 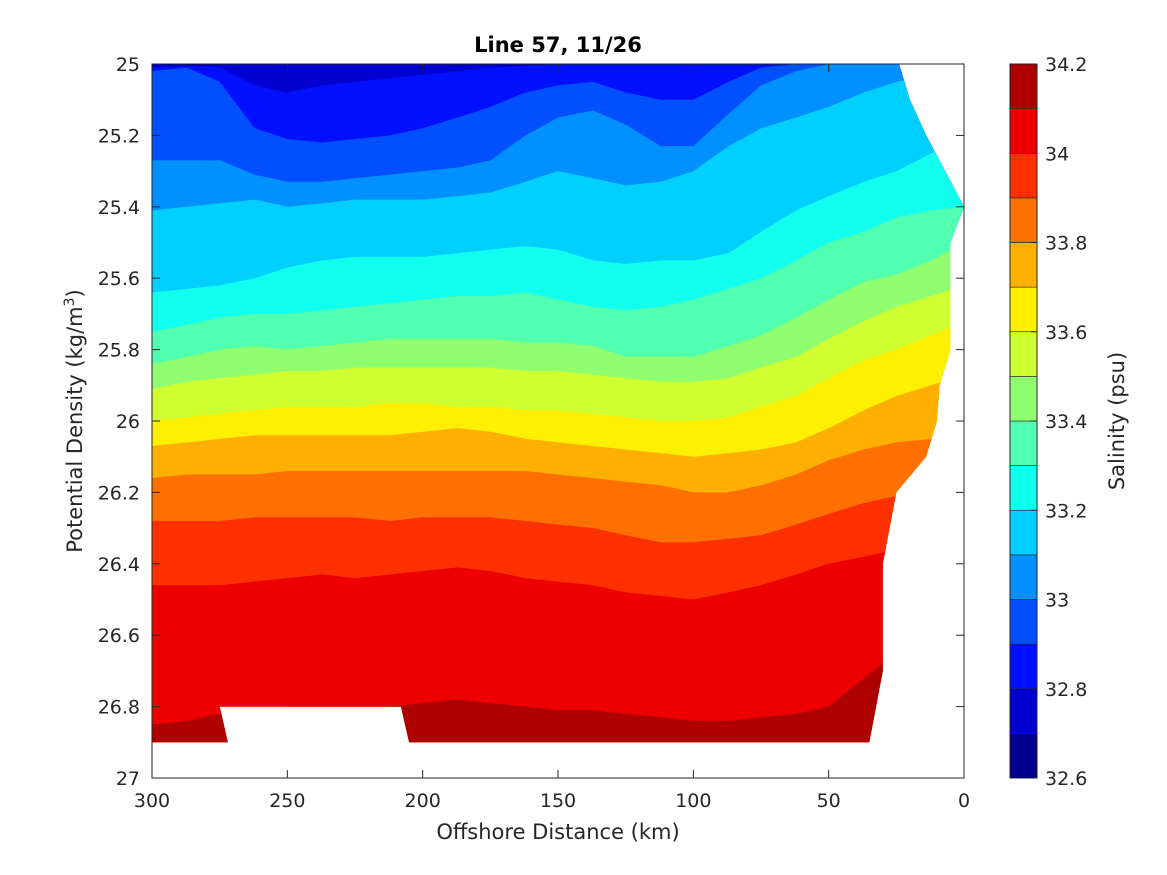 What do you see at coordinates (558, 45) in the screenshot?
I see `chart-title: Line 57, 11/26` at bounding box center [558, 45].